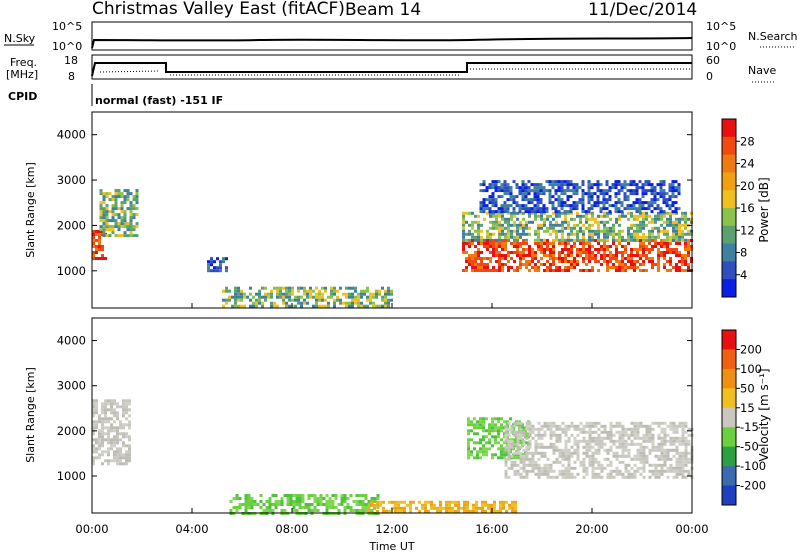 This screenshot has height=558, width=800. Describe the element at coordinates (749, 447) in the screenshot. I see `velocity-colorbar-tick-label: -50` at that location.